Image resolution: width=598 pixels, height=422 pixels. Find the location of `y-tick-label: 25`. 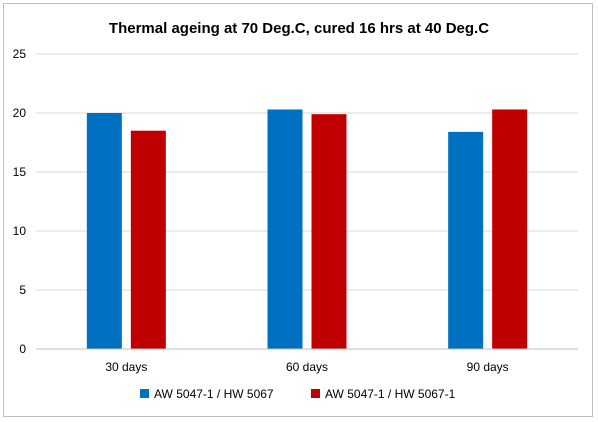

y-tick-label: 25 is located at coordinates (20, 54).